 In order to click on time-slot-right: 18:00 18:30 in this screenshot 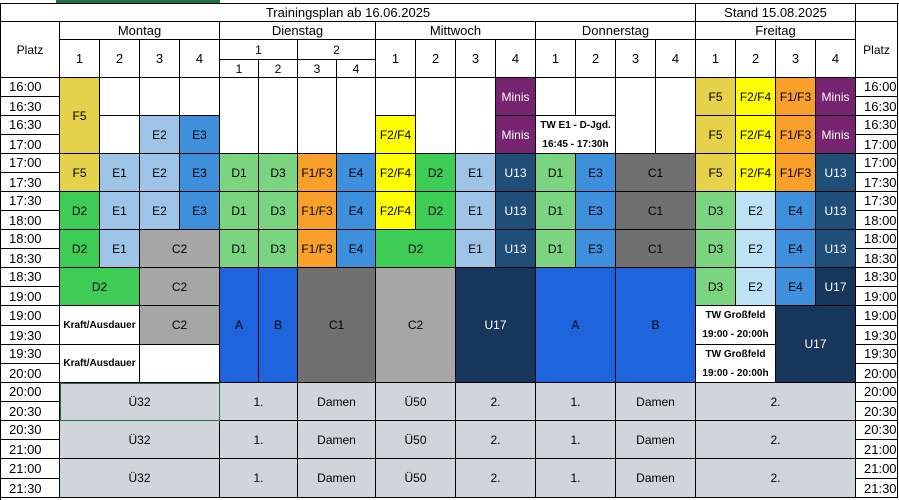, I will do `click(877, 249)`.